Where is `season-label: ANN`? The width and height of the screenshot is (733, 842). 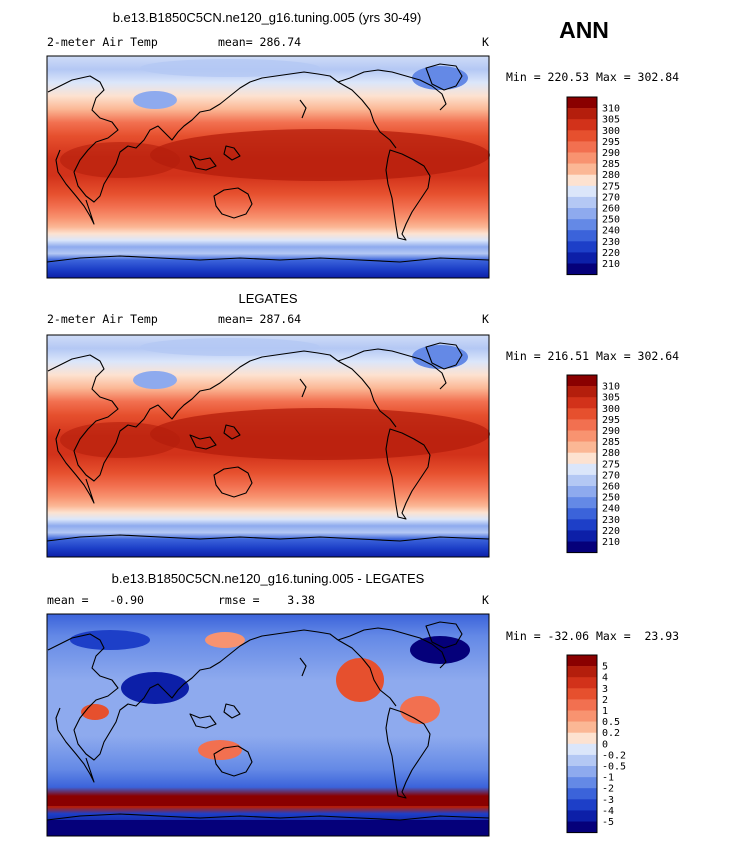 season-label: ANN is located at coordinates (584, 30).